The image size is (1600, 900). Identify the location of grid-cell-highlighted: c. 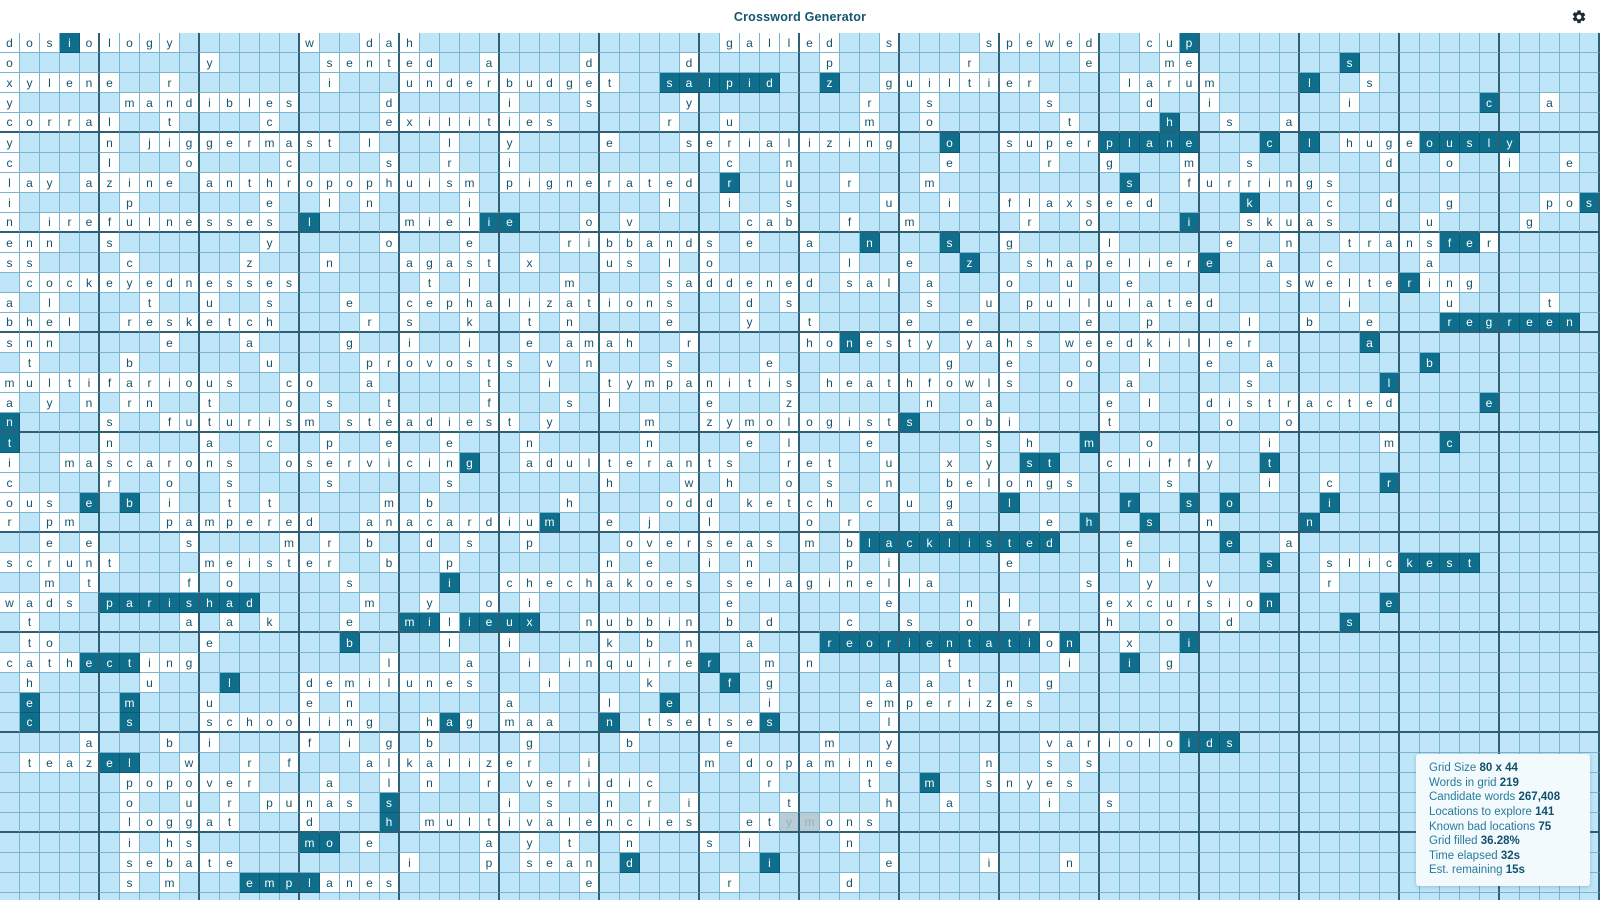
(1490, 103).